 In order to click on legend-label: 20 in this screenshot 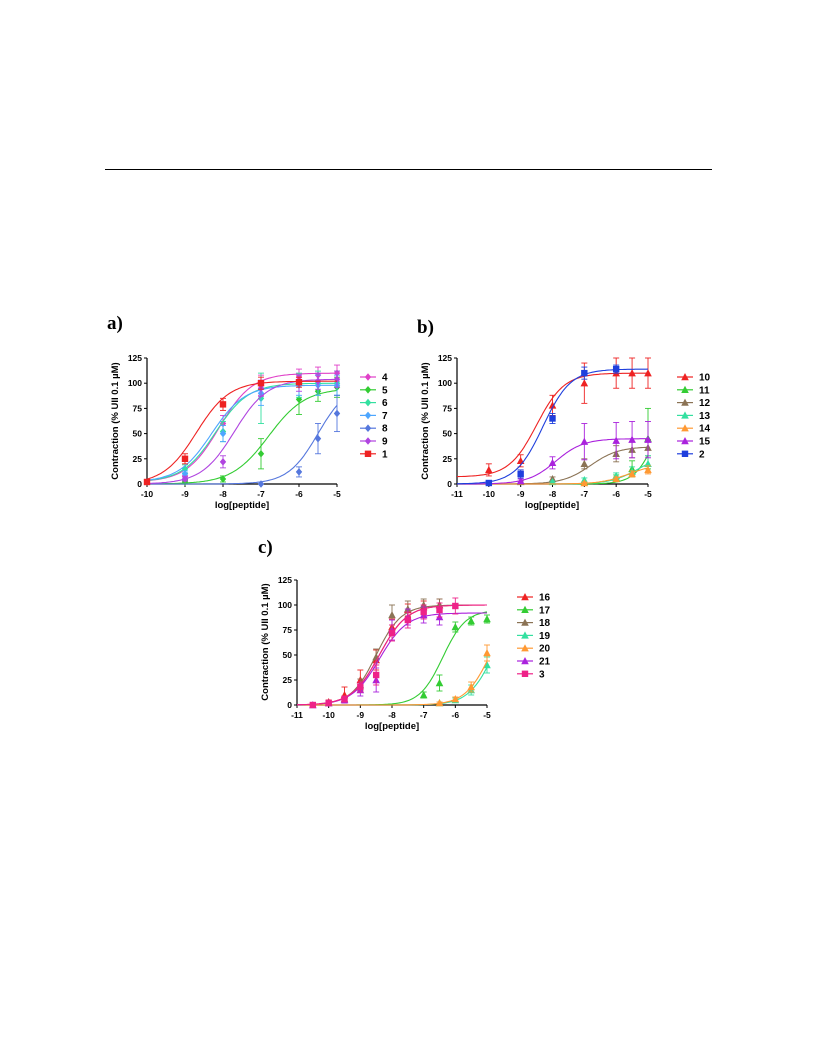, I will do `click(545, 649)`.